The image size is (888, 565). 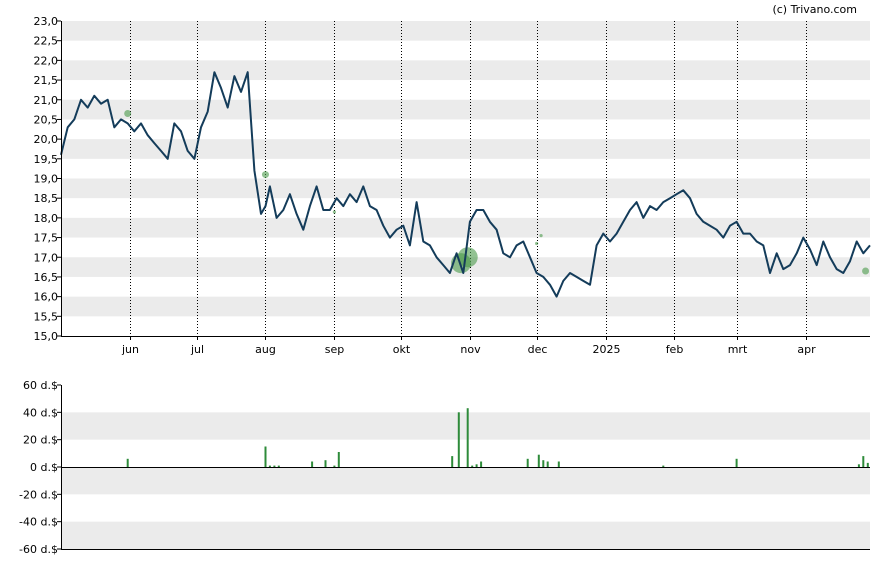 I want to click on price-y-tick-label: 18,5, so click(x=46, y=198).